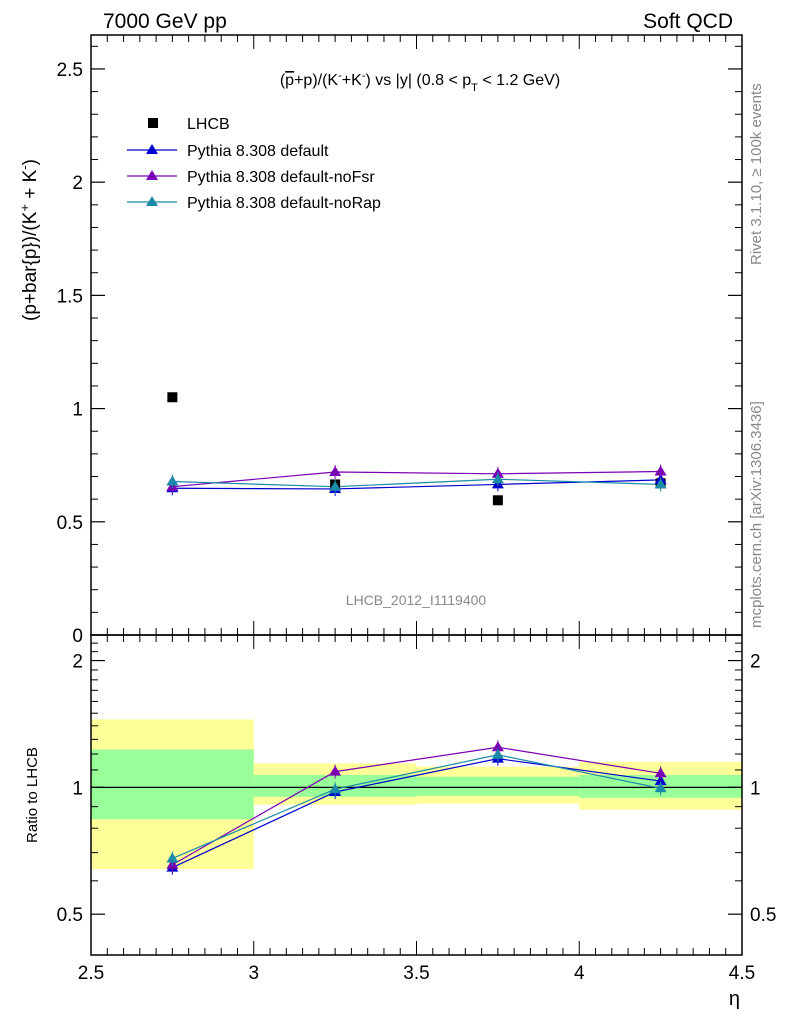 The image size is (786, 1024). What do you see at coordinates (416, 449) in the screenshot?
I see `main-marks` at bounding box center [416, 449].